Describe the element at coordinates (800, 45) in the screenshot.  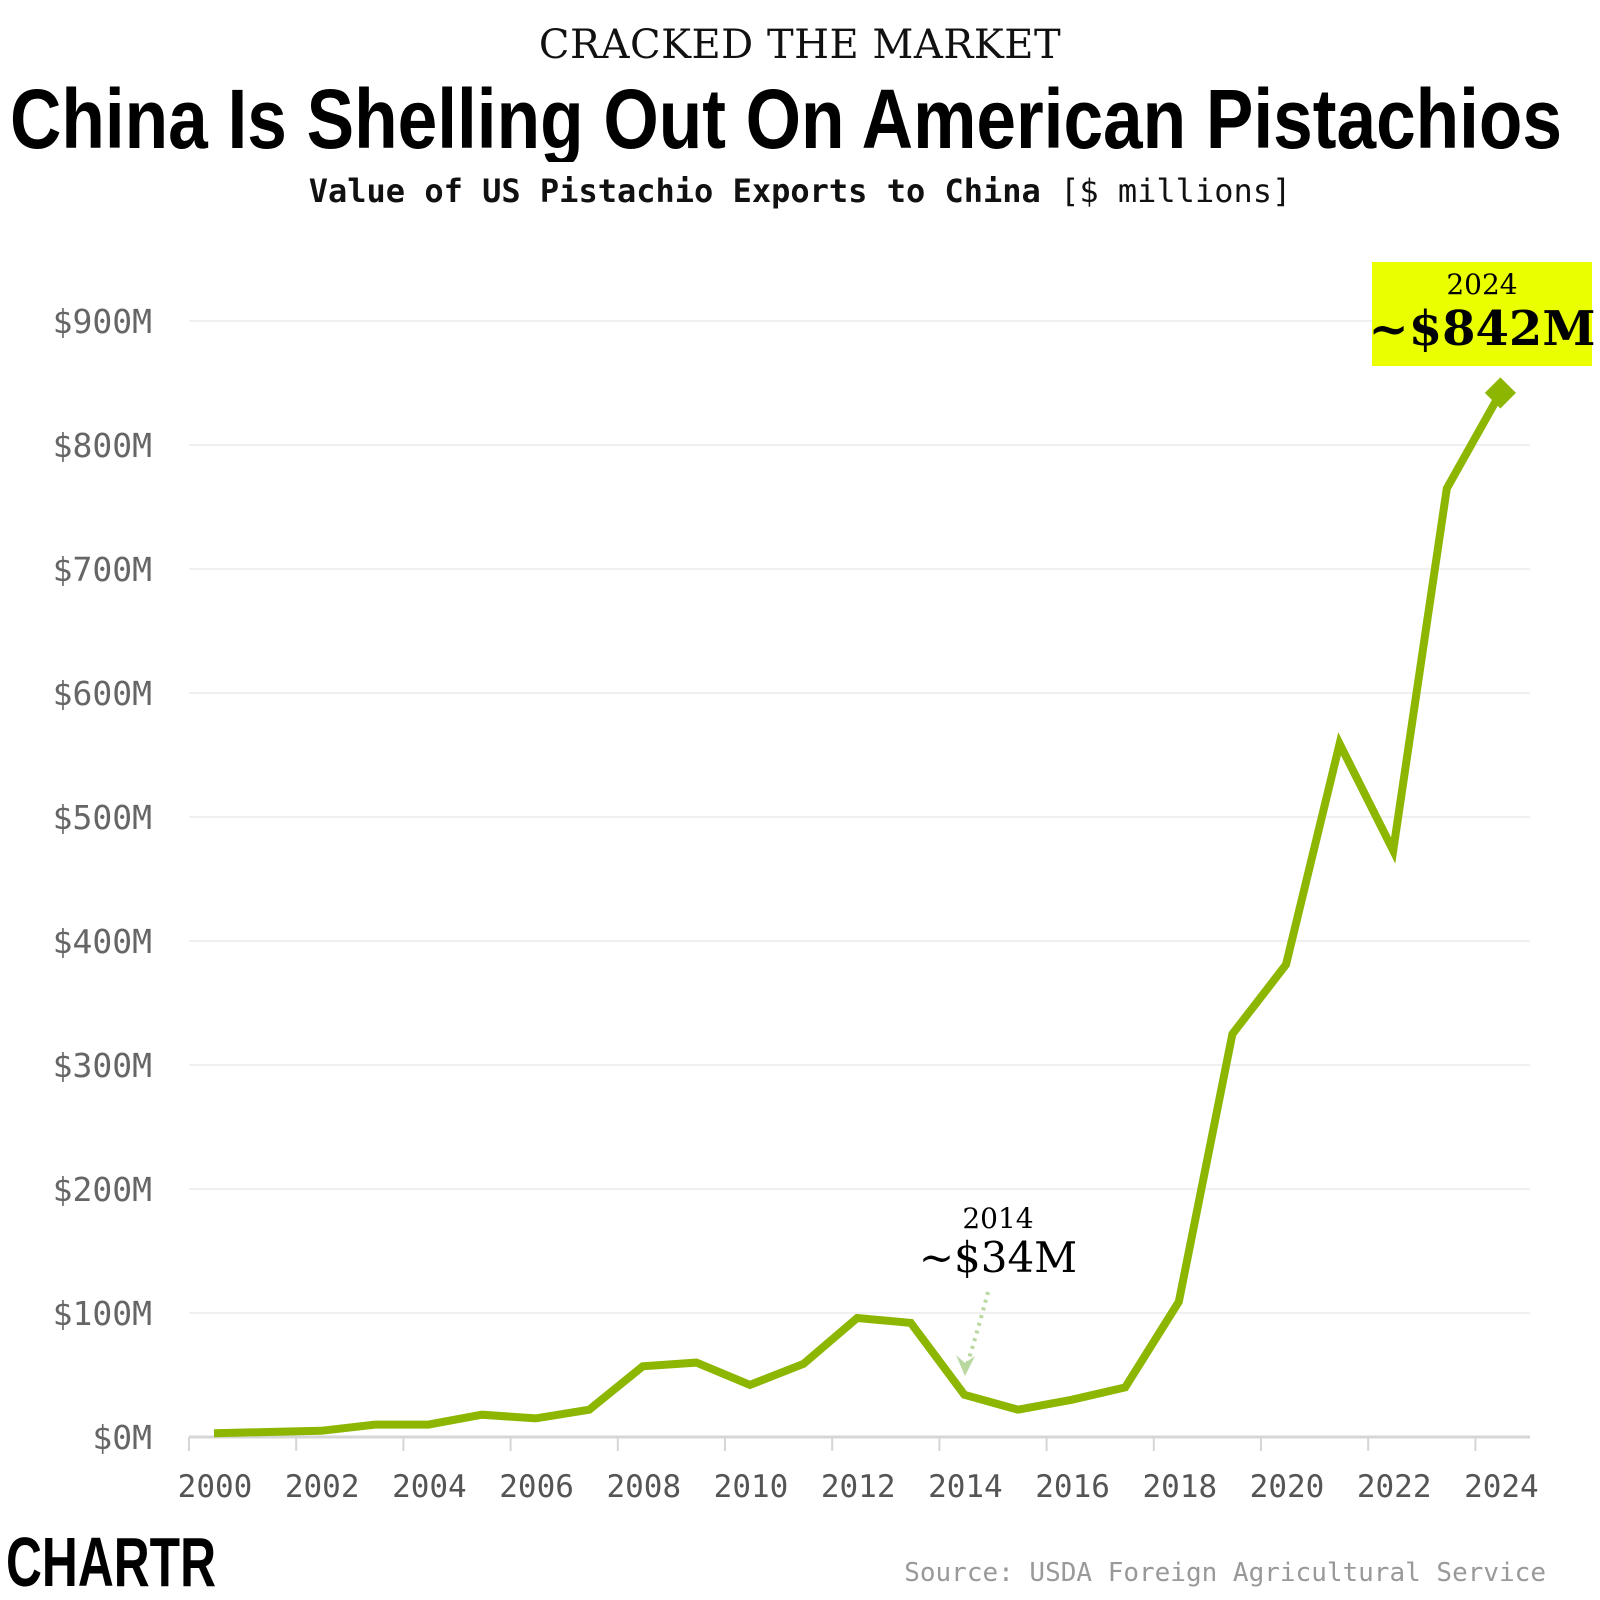
I see `kicker: CRACKED THE MARKET` at that location.